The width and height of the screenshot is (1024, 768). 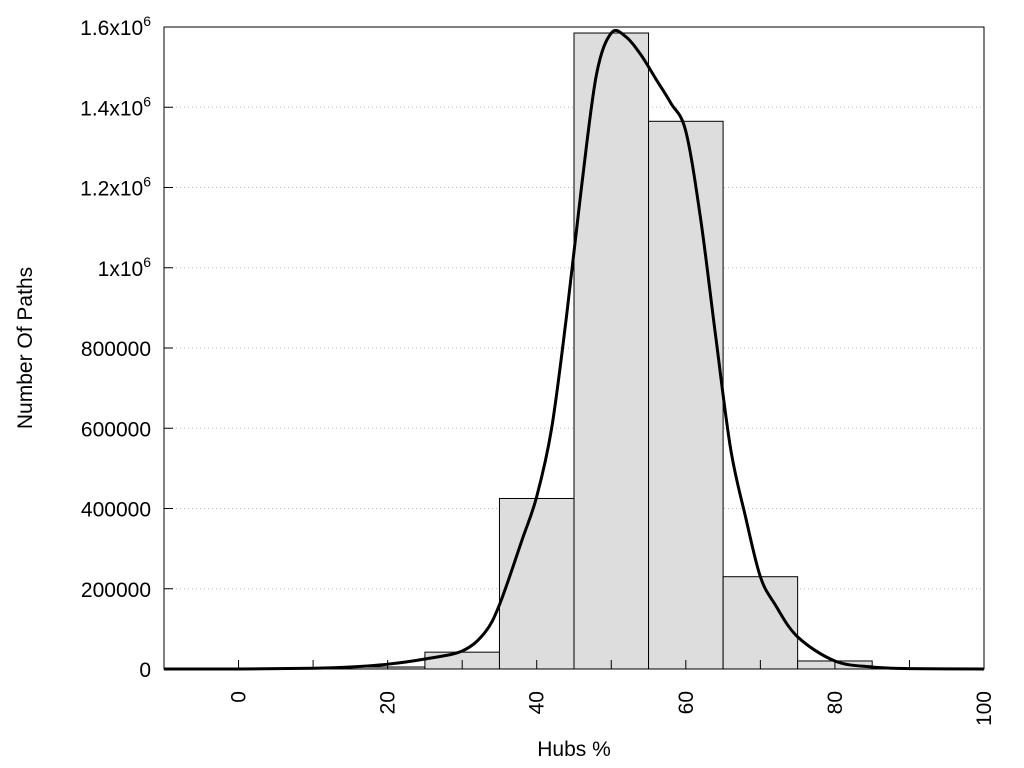 What do you see at coordinates (116, 590) in the screenshot?
I see `y-tick-label: 200000` at bounding box center [116, 590].